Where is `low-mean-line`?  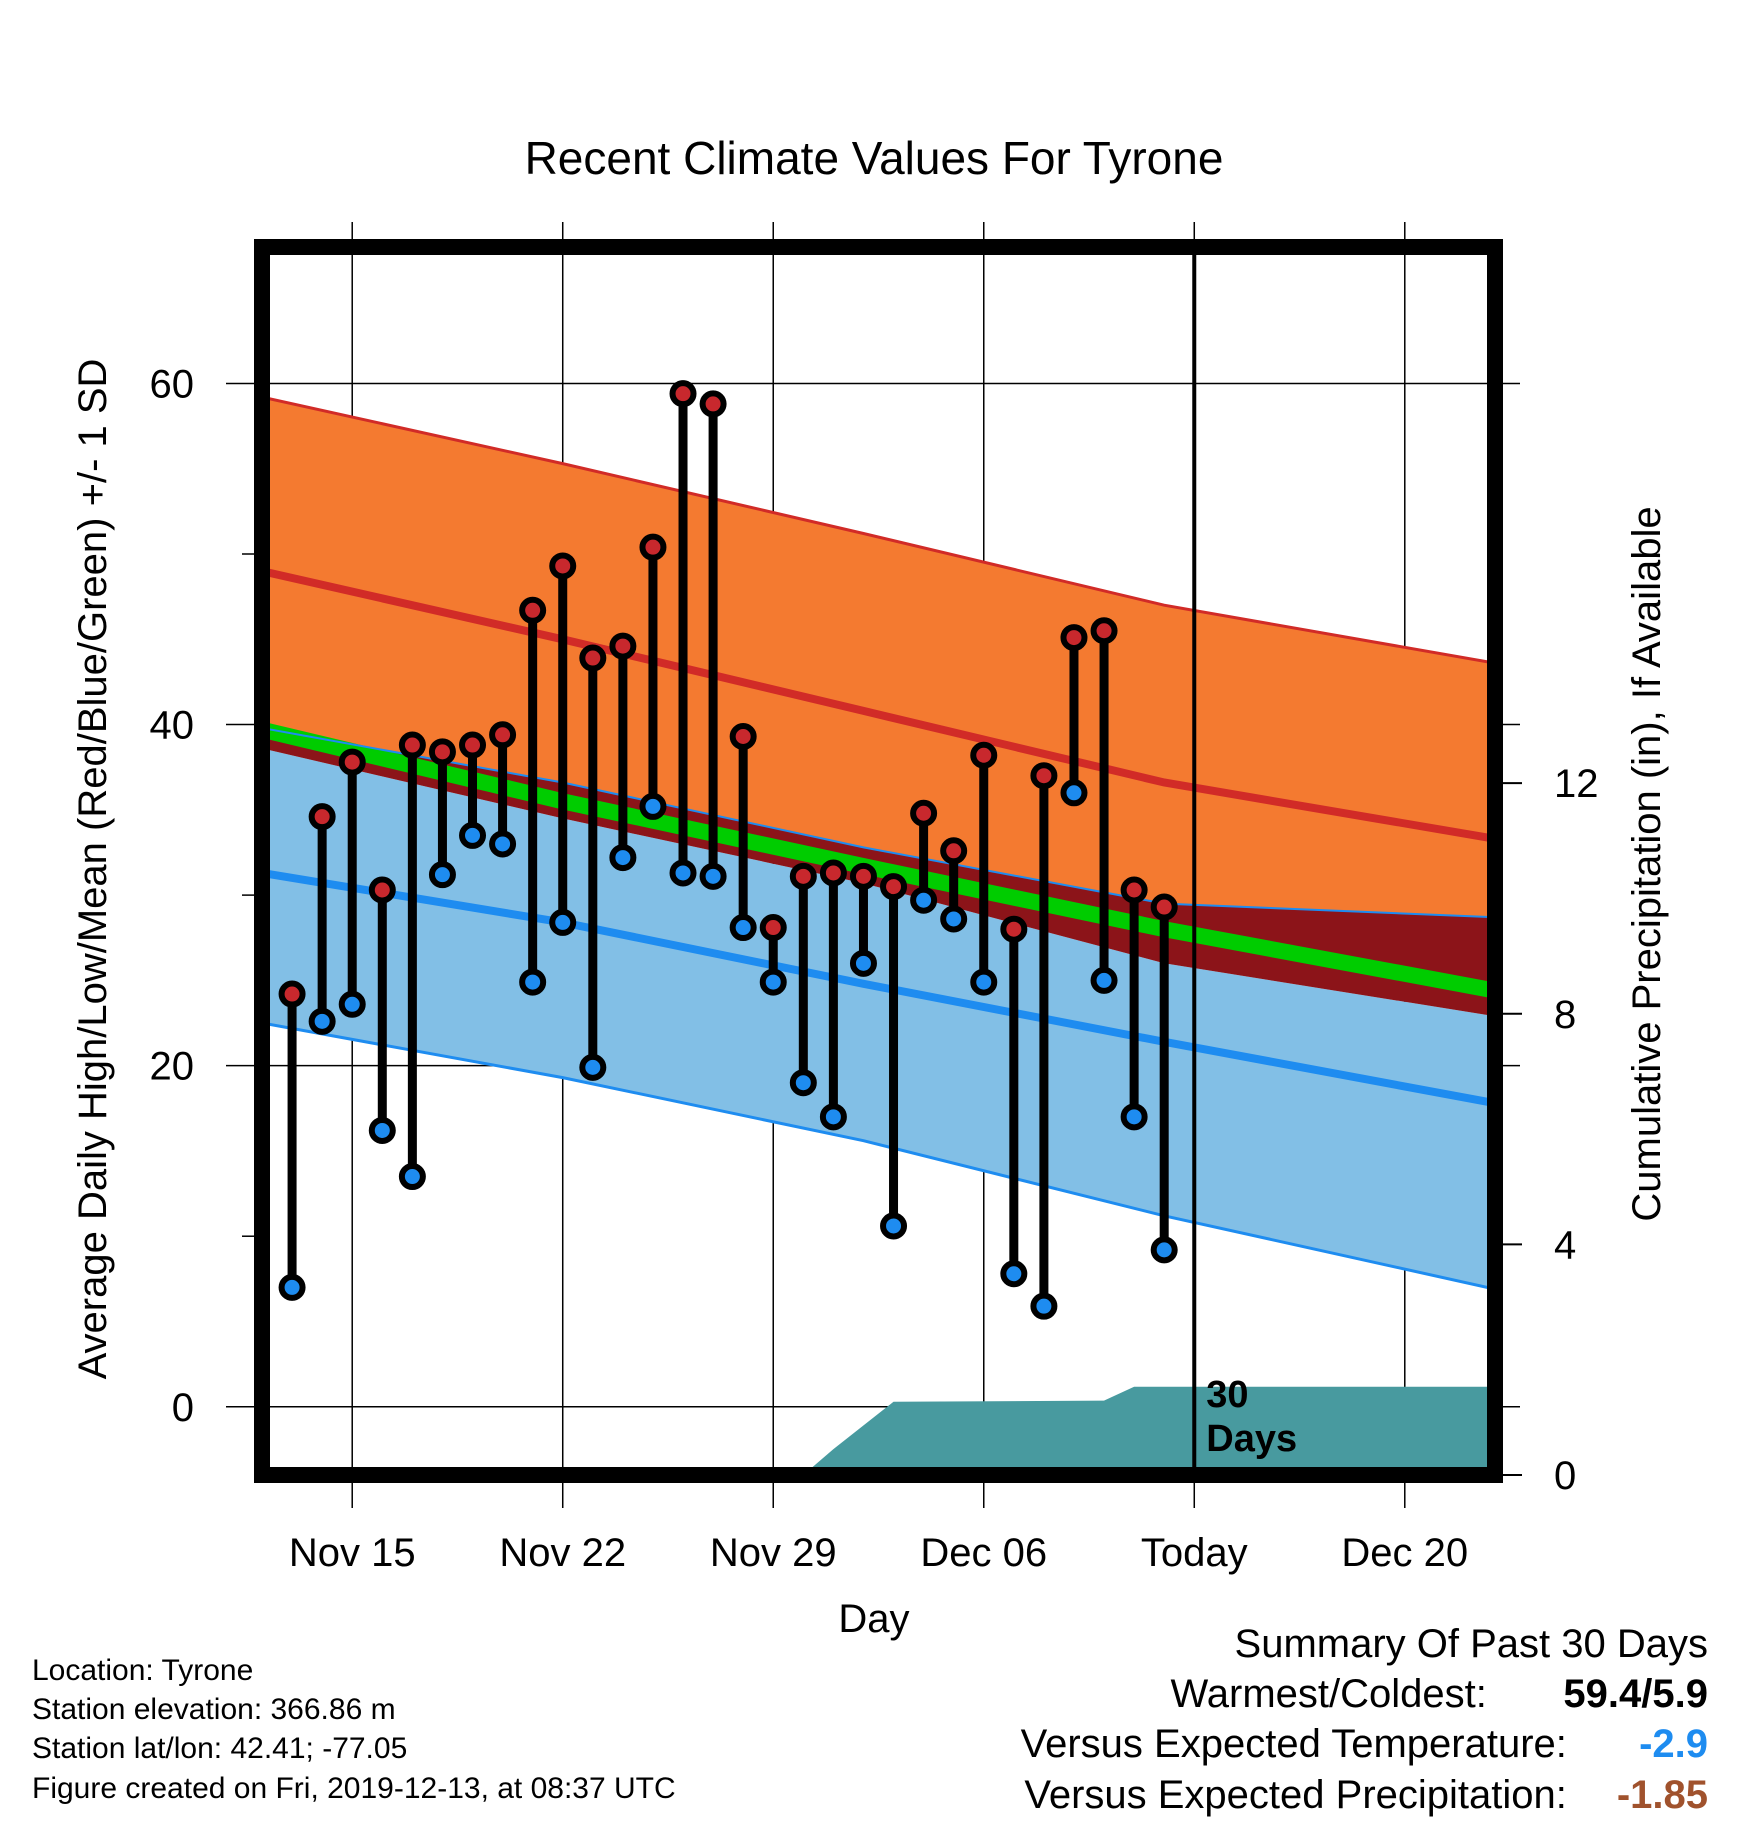
low-mean-line is located at coordinates (878, 988).